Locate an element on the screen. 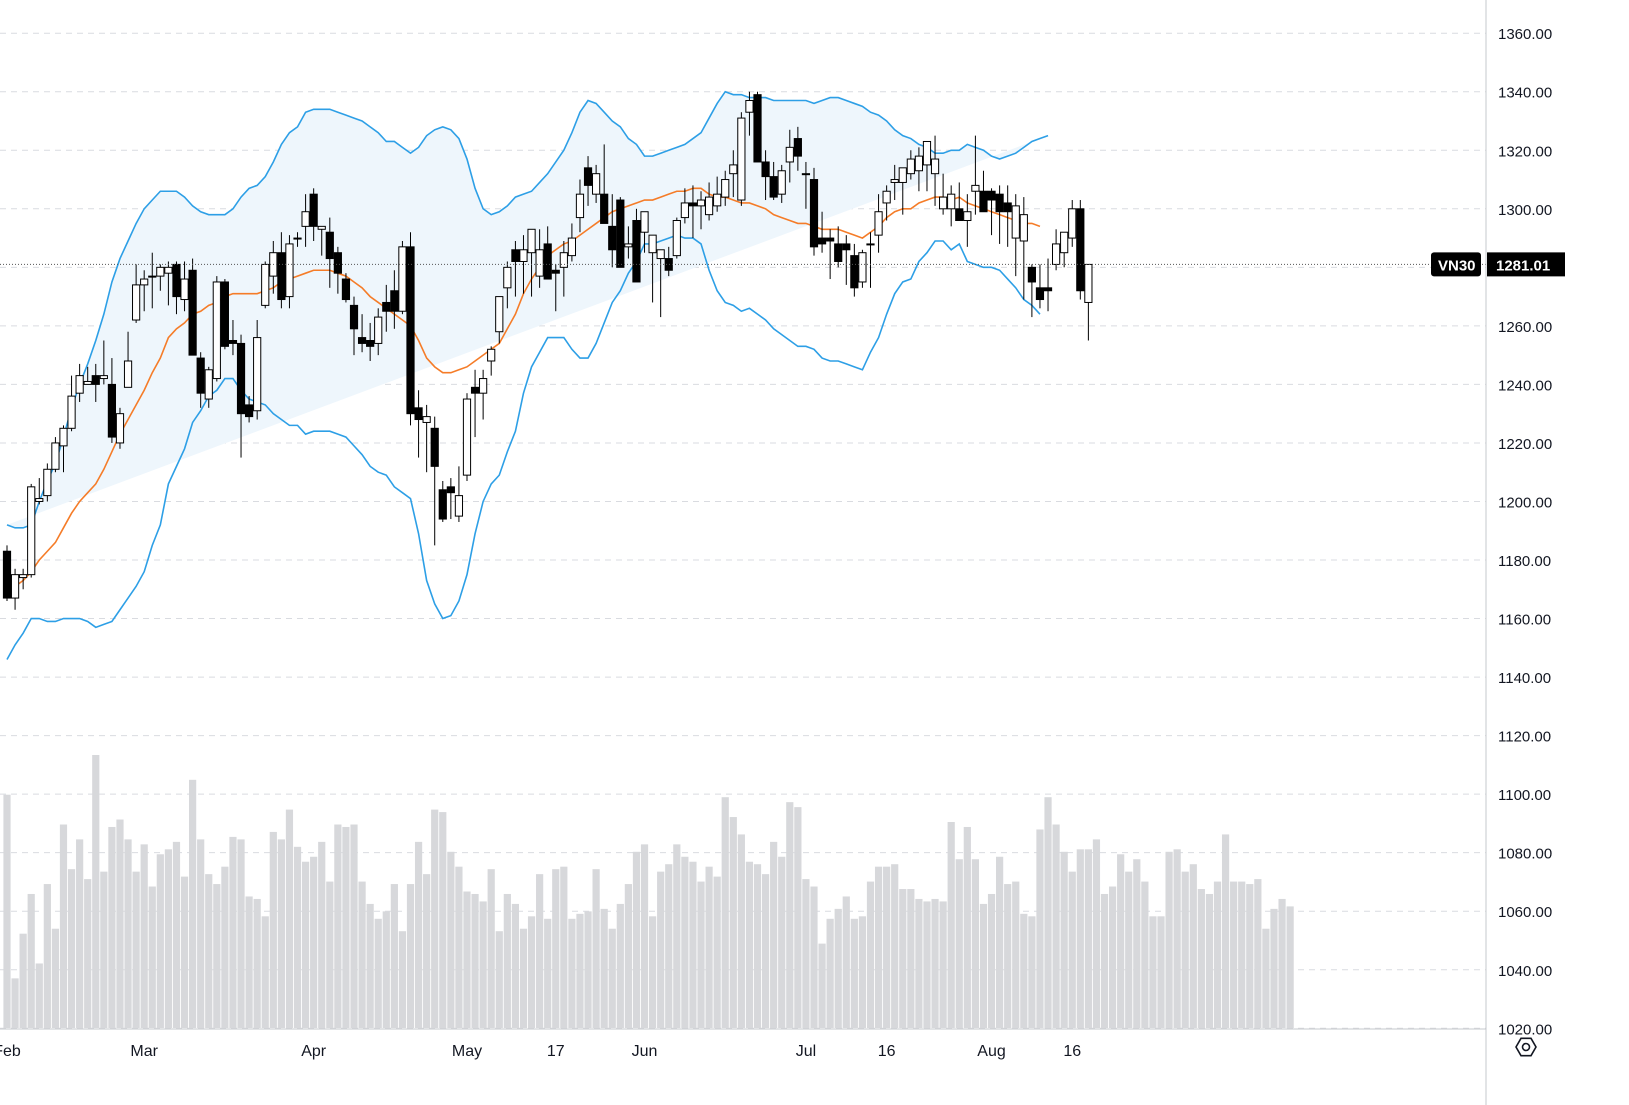 The width and height of the screenshot is (1629, 1105). time-axis: Feb Mar Apr May 17 Jun Jul 16 Aug 16 is located at coordinates (743, 1044).